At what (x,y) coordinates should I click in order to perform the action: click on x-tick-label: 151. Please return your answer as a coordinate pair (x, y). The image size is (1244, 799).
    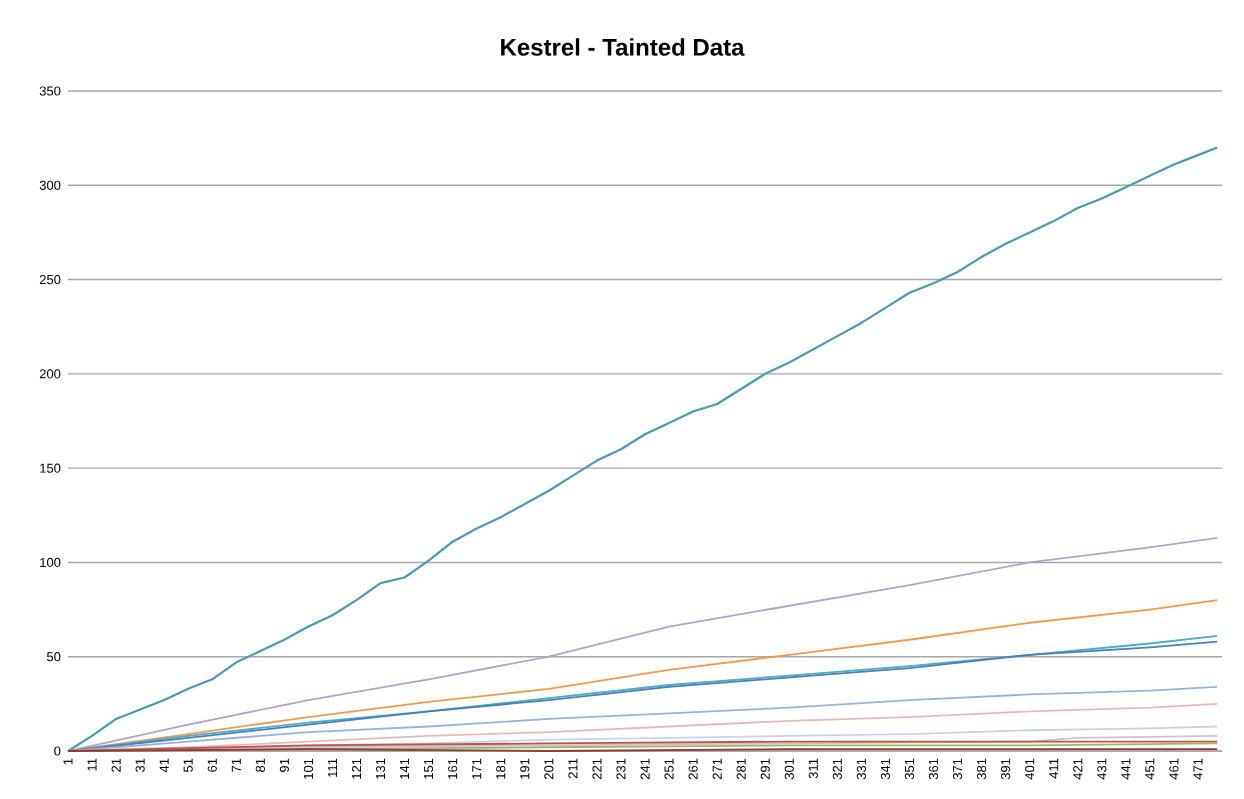
    Looking at the image, I should click on (429, 768).